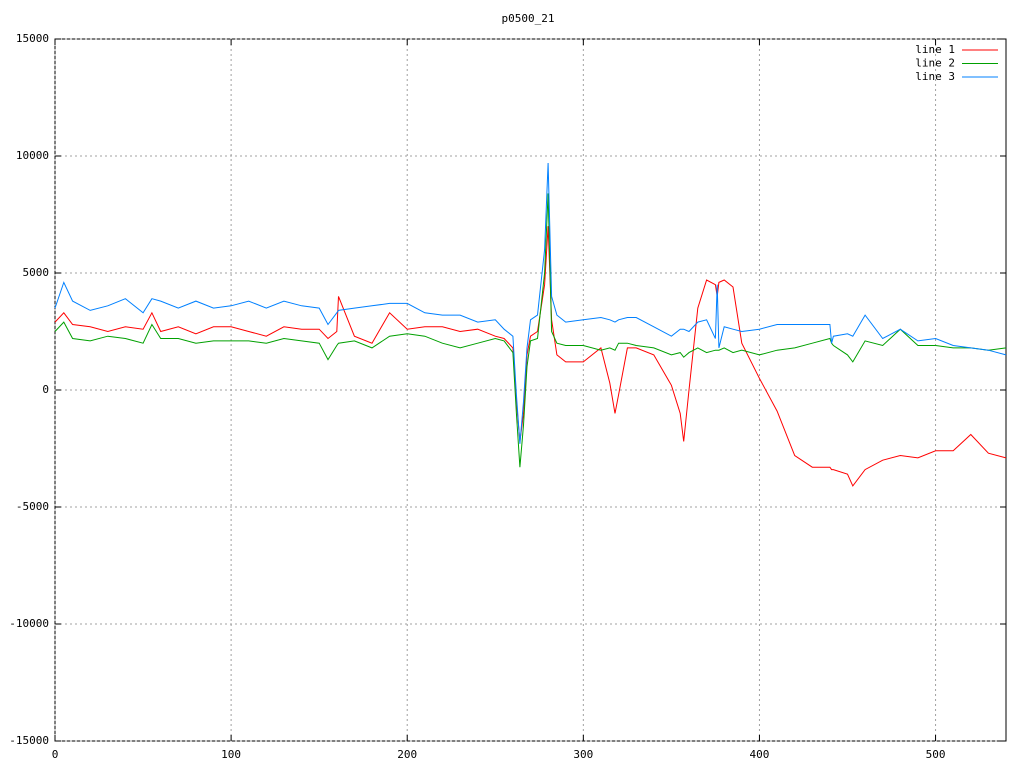  What do you see at coordinates (935, 49) in the screenshot?
I see `legend-label: line 1` at bounding box center [935, 49].